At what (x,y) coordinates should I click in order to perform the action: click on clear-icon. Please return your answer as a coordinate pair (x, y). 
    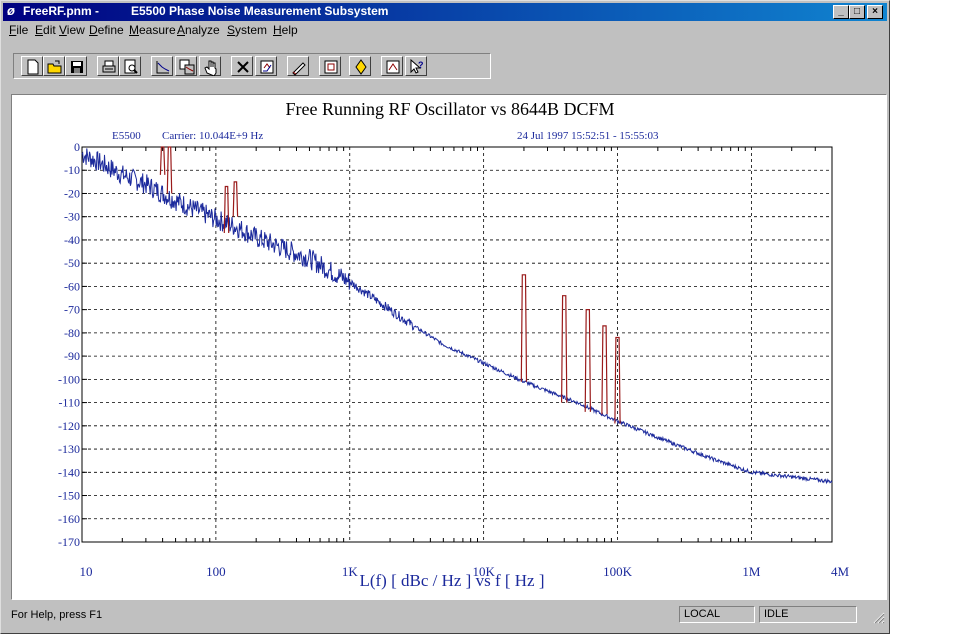
    Looking at the image, I should click on (243, 67).